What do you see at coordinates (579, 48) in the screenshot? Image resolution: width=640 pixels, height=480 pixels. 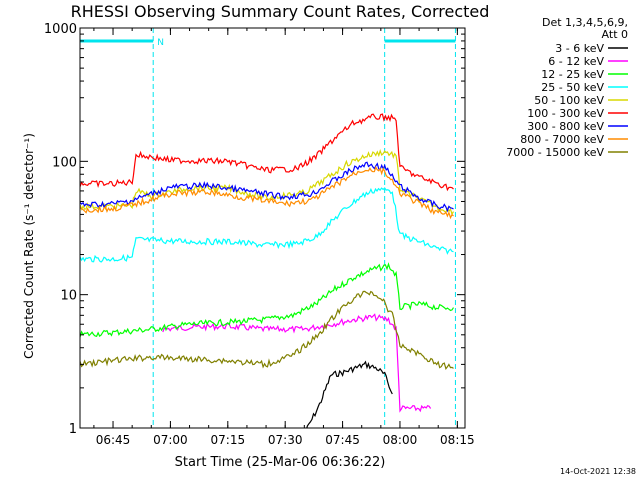 I see `legend-label-0: 3 - 6 keV` at bounding box center [579, 48].